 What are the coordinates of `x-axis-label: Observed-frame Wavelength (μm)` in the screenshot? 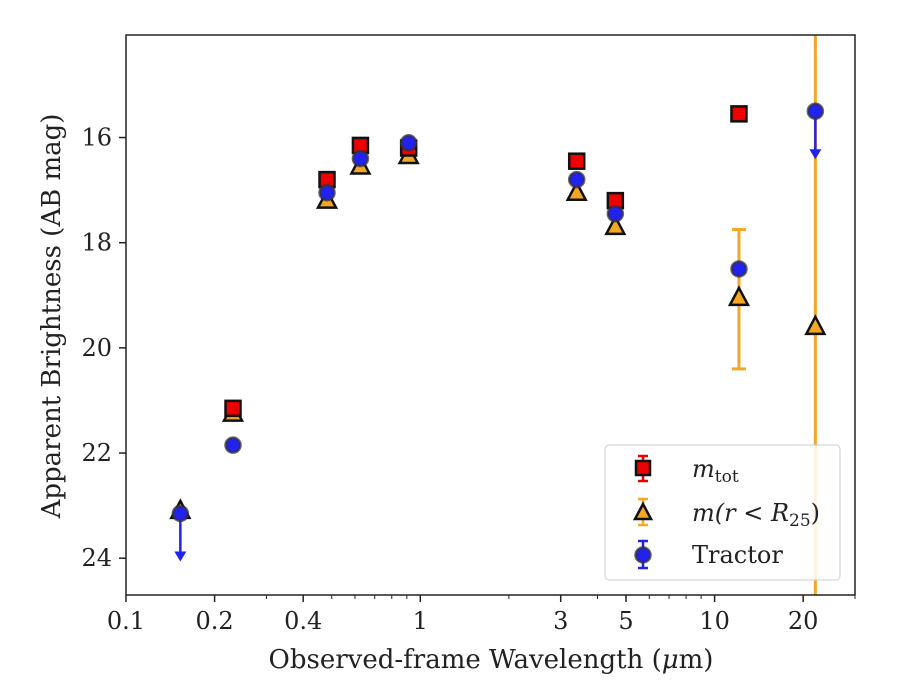 It's located at (491, 660).